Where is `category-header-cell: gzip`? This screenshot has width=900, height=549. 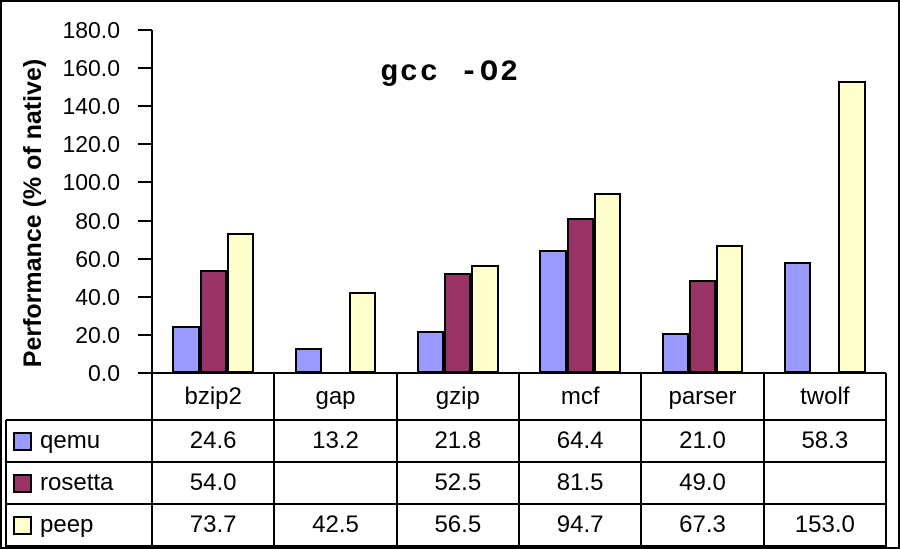 category-header-cell: gzip is located at coordinates (457, 396).